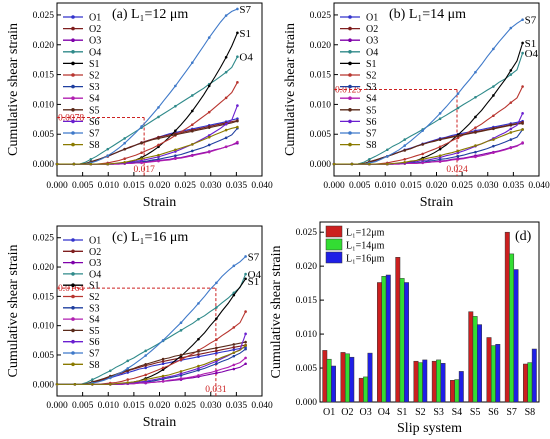 The height and width of the screenshot is (439, 550). Describe the element at coordinates (402, 412) in the screenshot. I see `panel-4-category-label: S1` at that location.